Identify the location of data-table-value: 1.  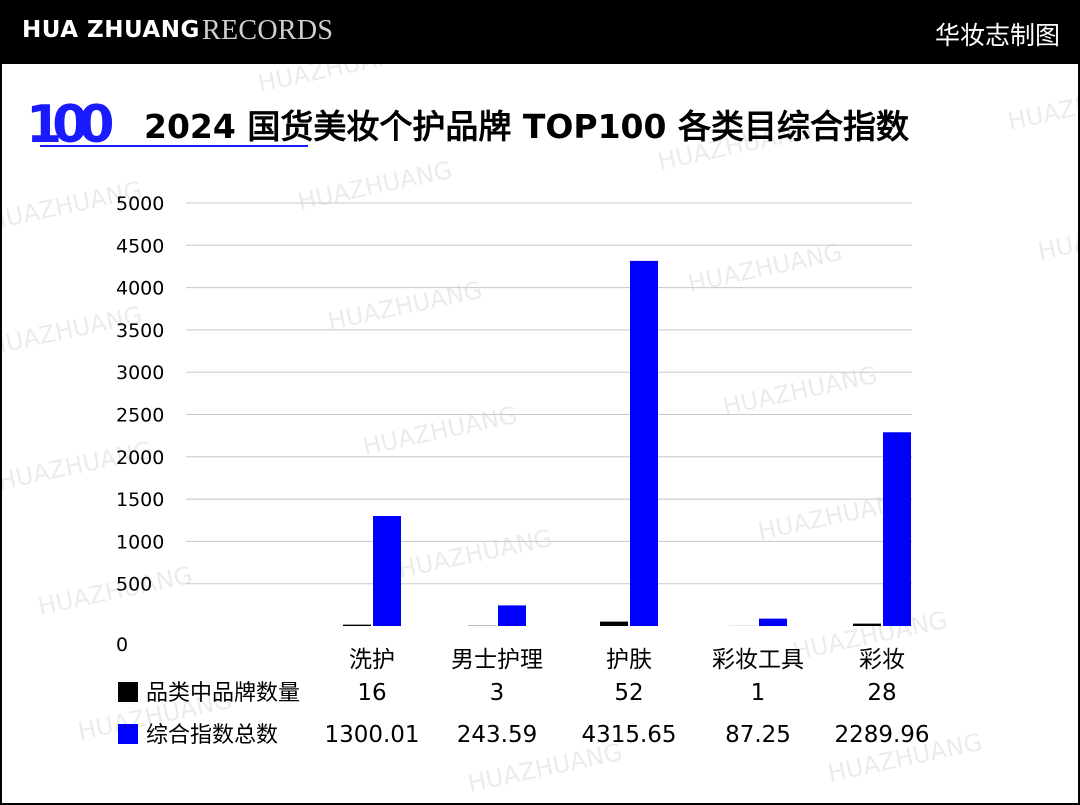
(758, 693).